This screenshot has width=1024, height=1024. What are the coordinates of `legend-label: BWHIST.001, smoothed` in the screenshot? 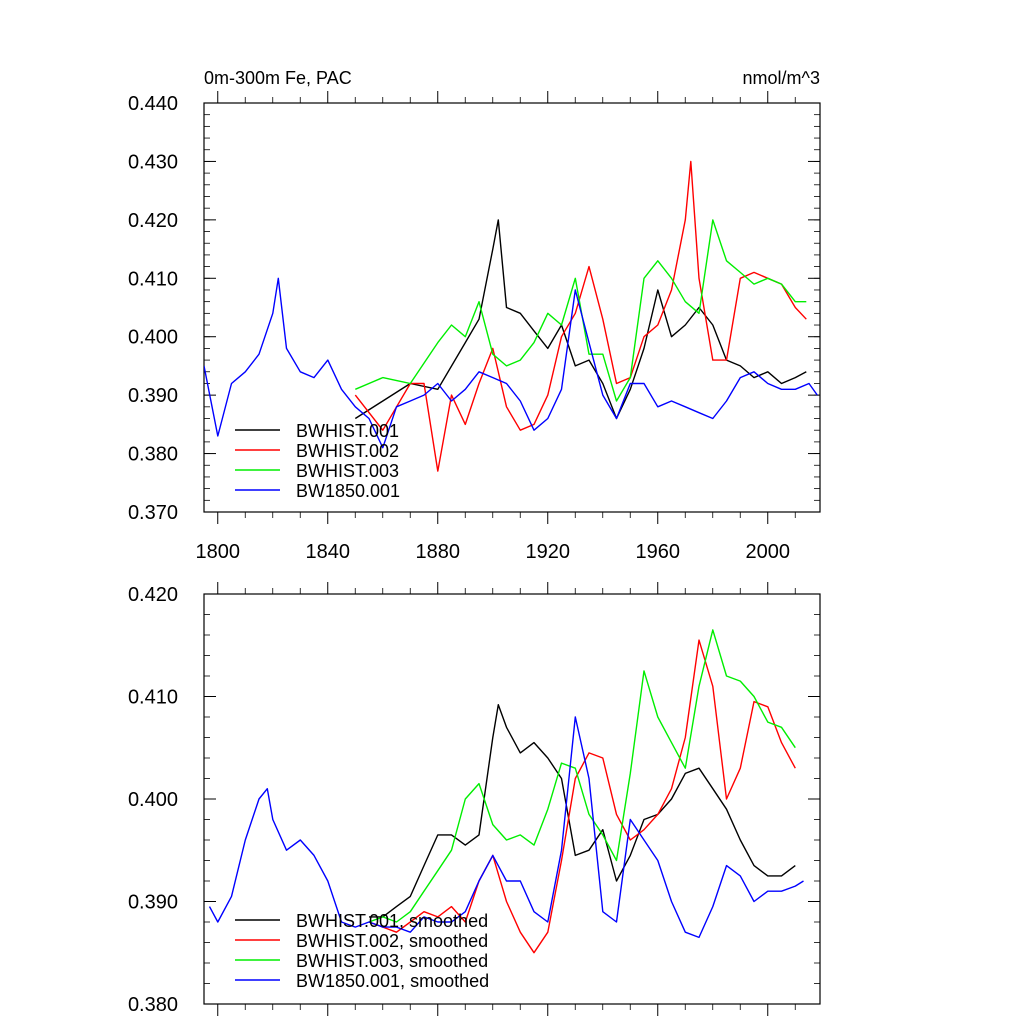 It's located at (392, 921).